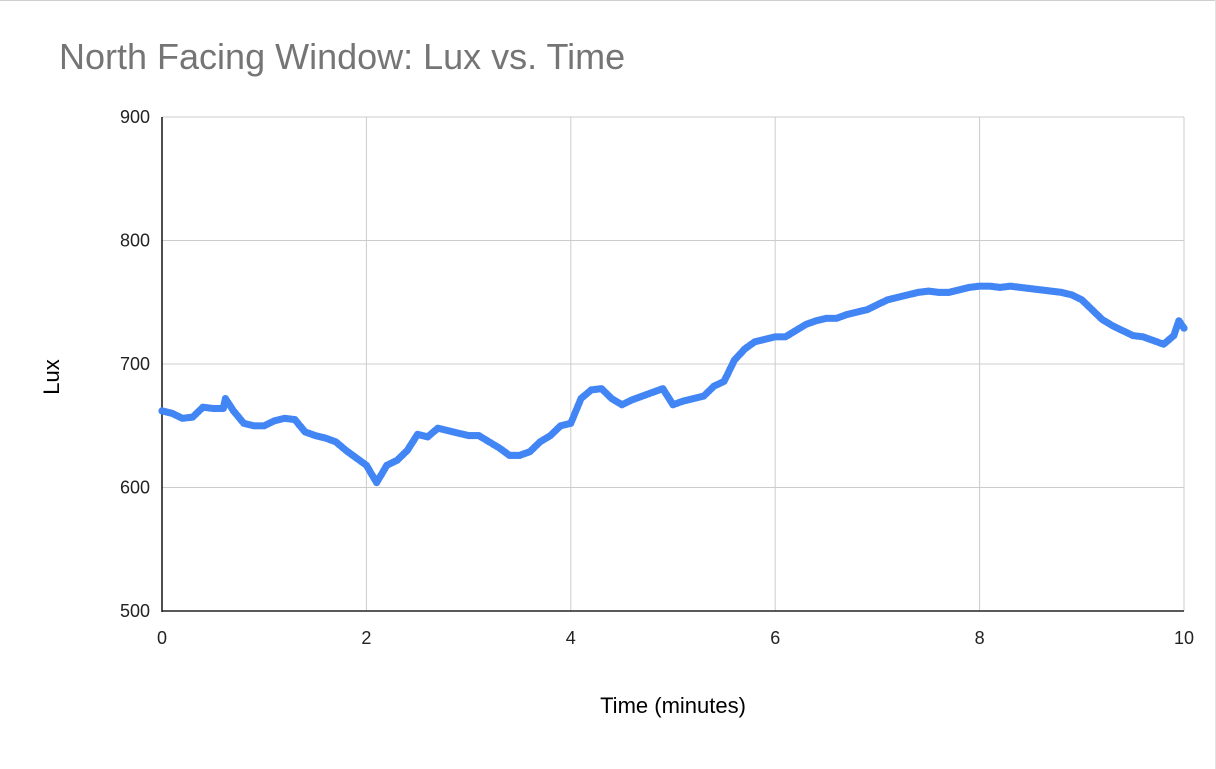 This screenshot has height=769, width=1216. Describe the element at coordinates (135, 611) in the screenshot. I see `y-tick-label: 500` at that location.